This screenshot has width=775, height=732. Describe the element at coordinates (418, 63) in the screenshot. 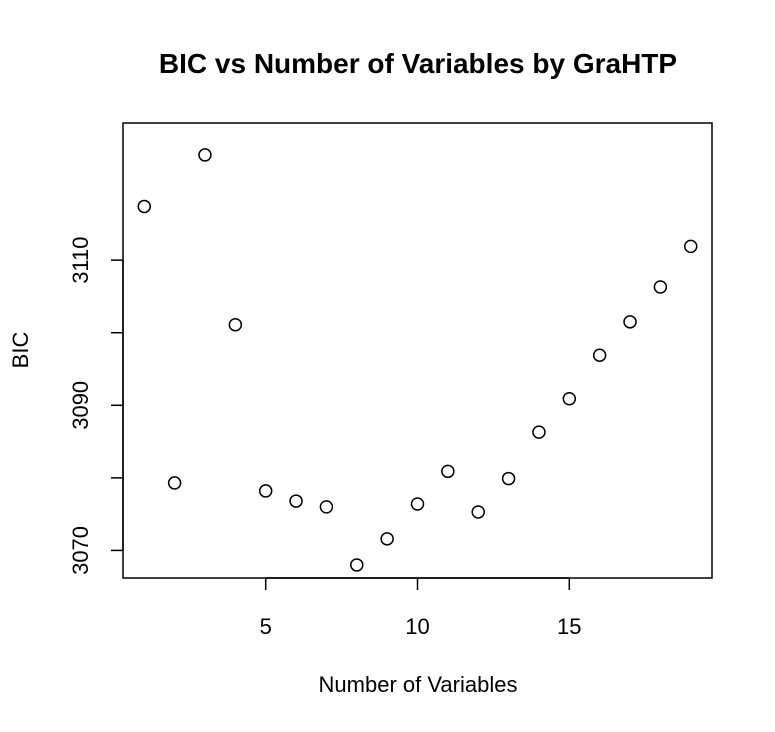

I see `chart-title: BIC vs Number of Variables by GraHTP` at that location.